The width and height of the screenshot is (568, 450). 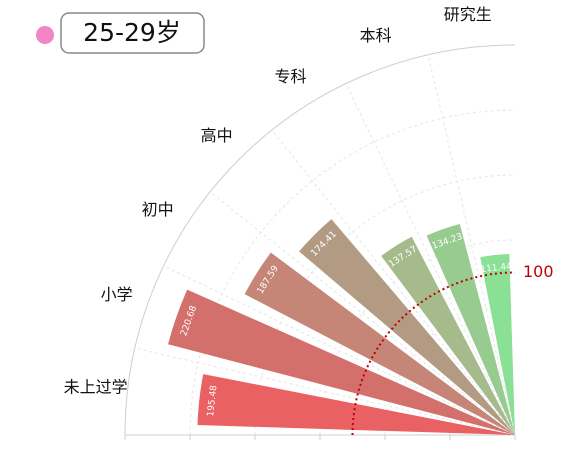 What do you see at coordinates (45, 35) in the screenshot?
I see `legend-marker` at bounding box center [45, 35].